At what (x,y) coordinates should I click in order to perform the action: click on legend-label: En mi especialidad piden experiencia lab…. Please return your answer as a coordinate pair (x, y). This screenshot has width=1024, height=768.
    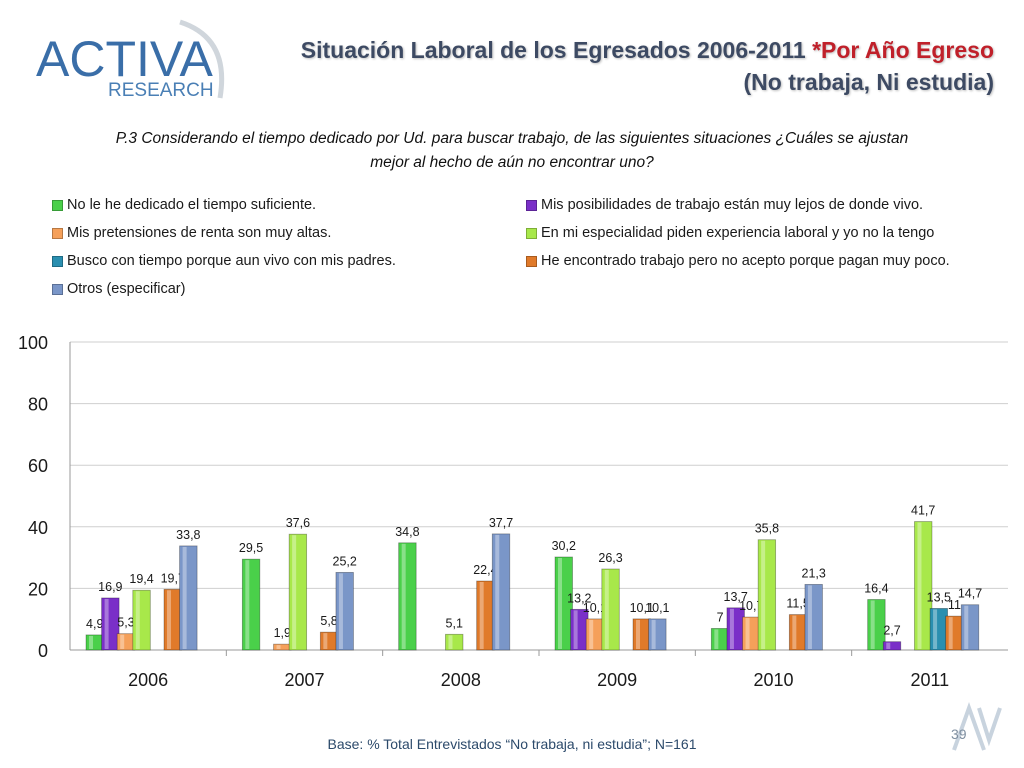
    Looking at the image, I should click on (738, 233).